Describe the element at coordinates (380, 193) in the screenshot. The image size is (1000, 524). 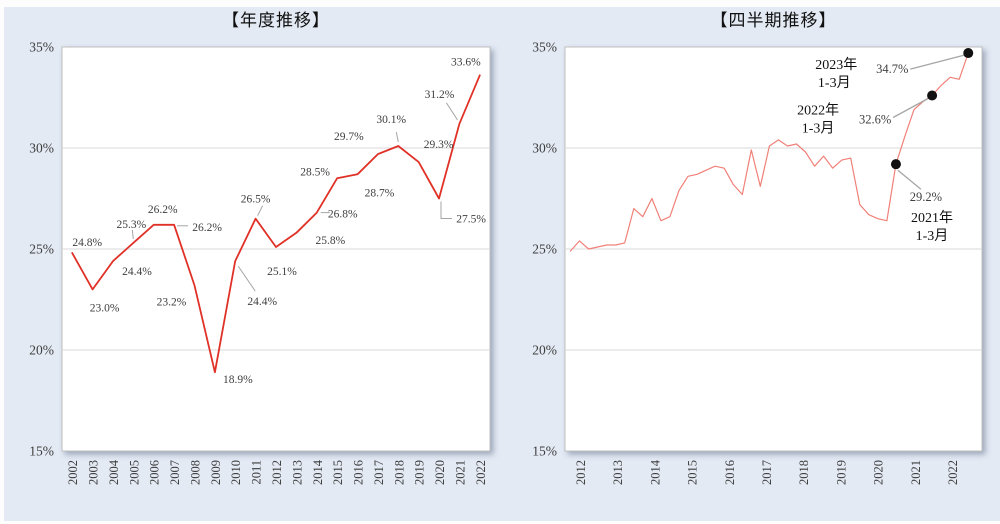
I see `data-point-label: 28.7%` at that location.